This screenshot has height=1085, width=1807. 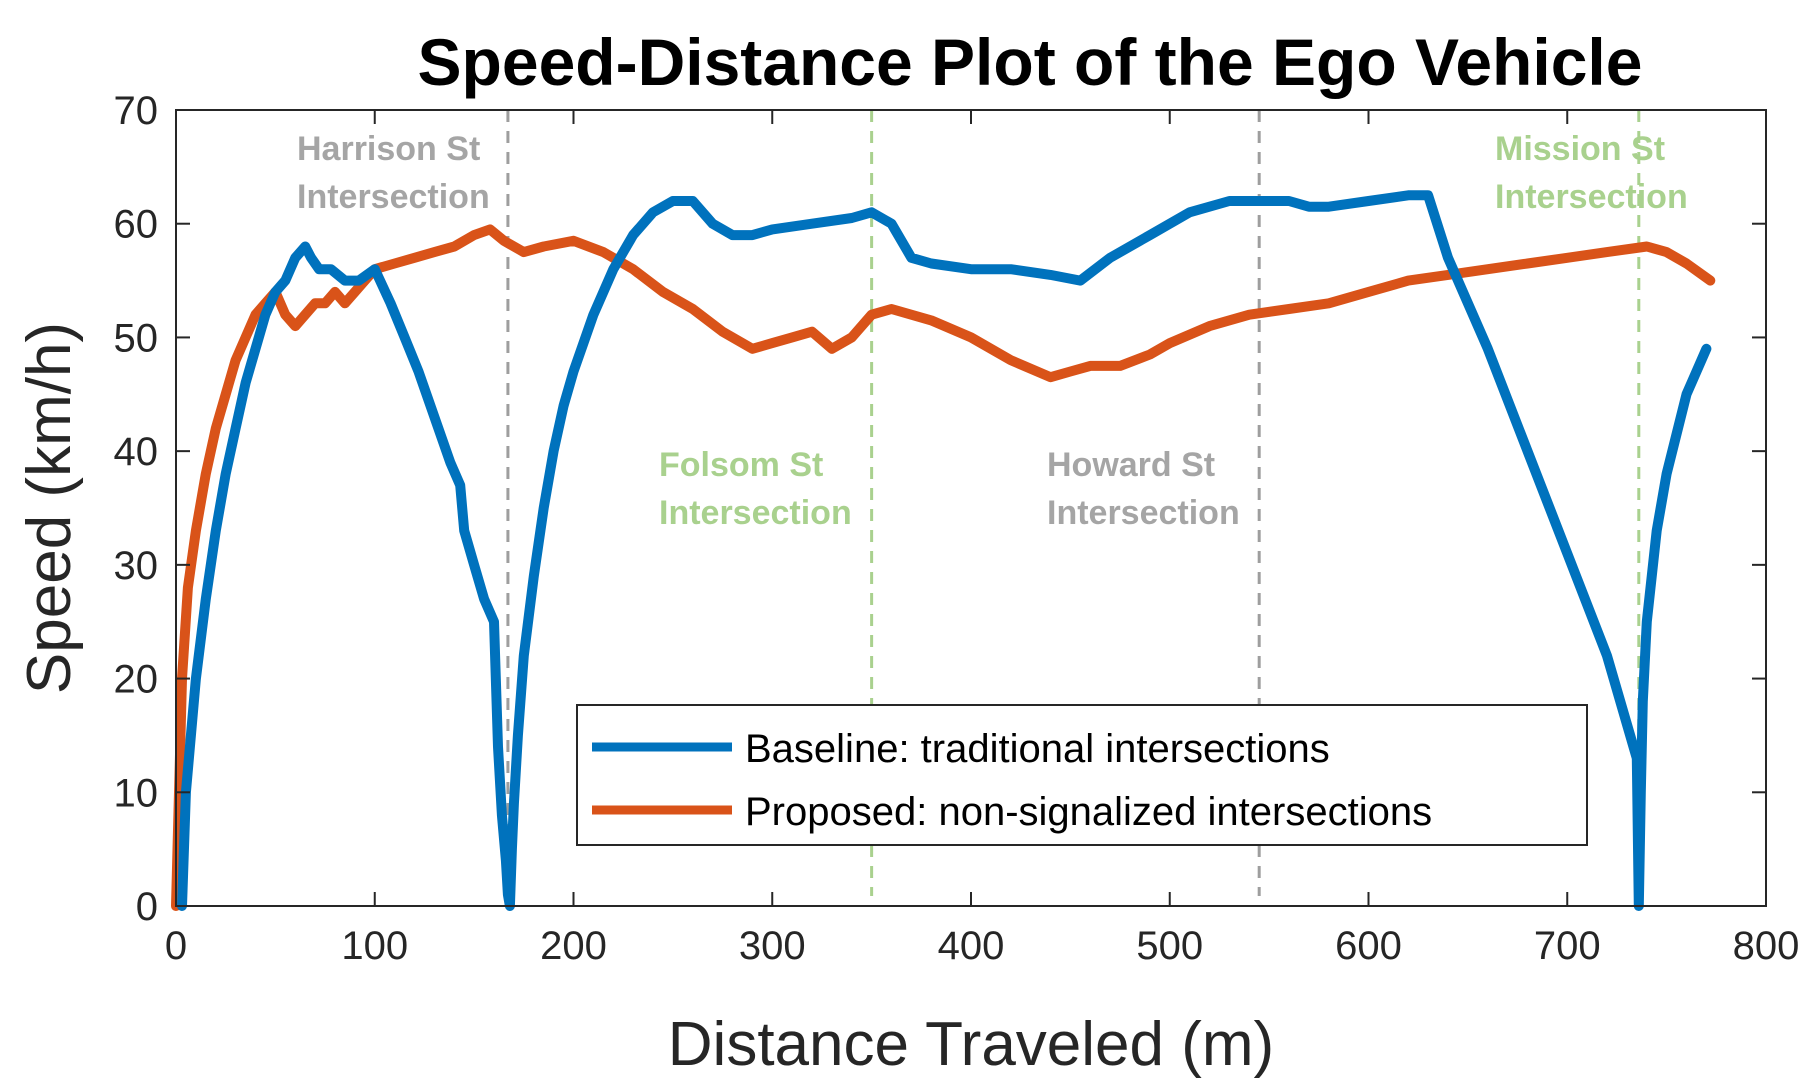 What do you see at coordinates (374, 946) in the screenshot?
I see `x-tick-label: 100` at bounding box center [374, 946].